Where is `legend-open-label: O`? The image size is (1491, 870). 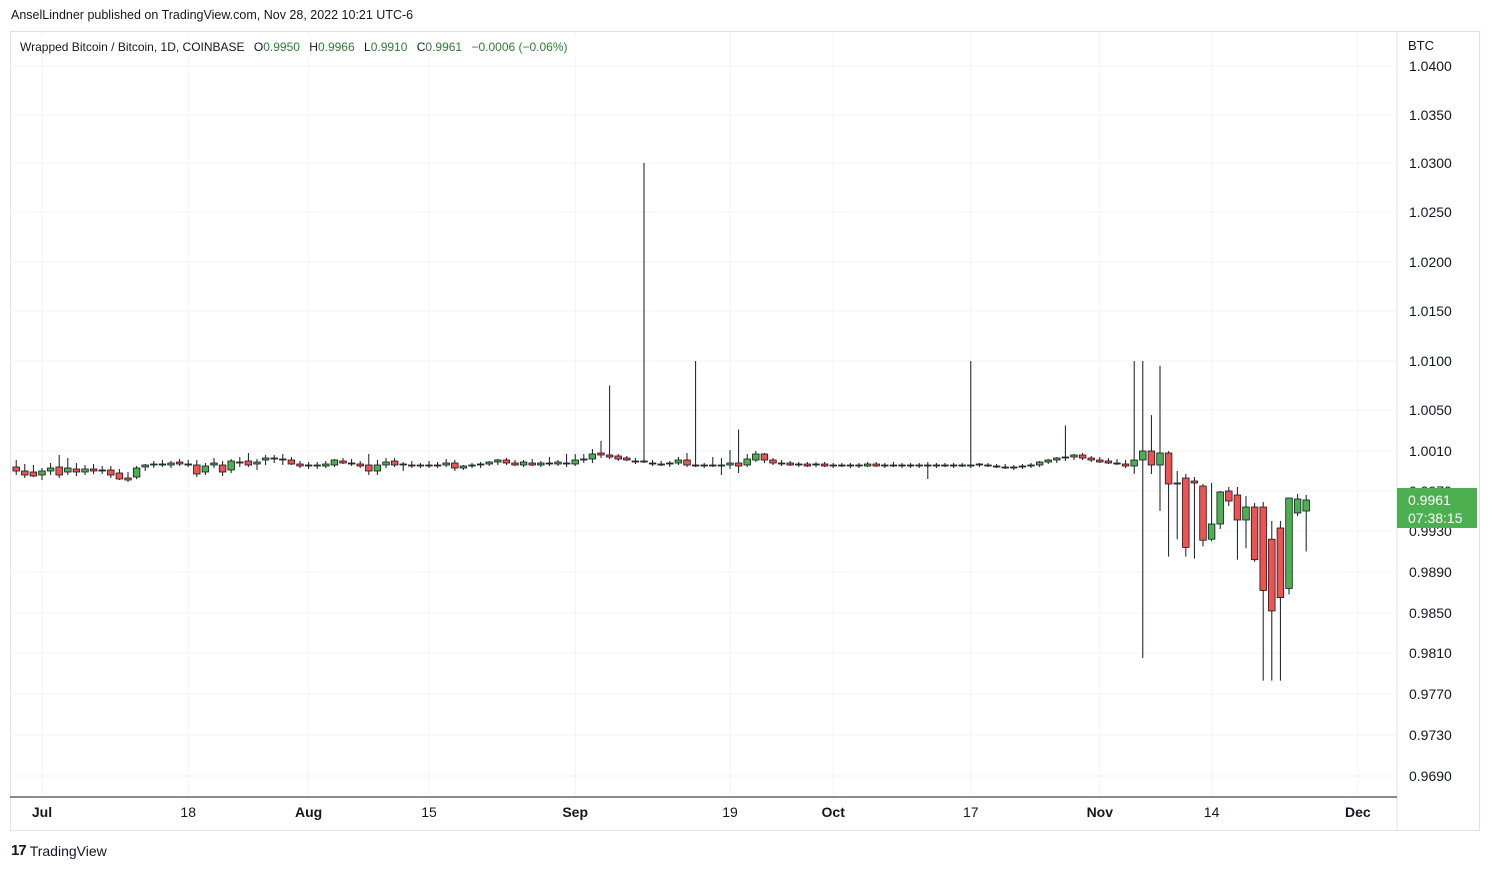
legend-open-label: O is located at coordinates (258, 47).